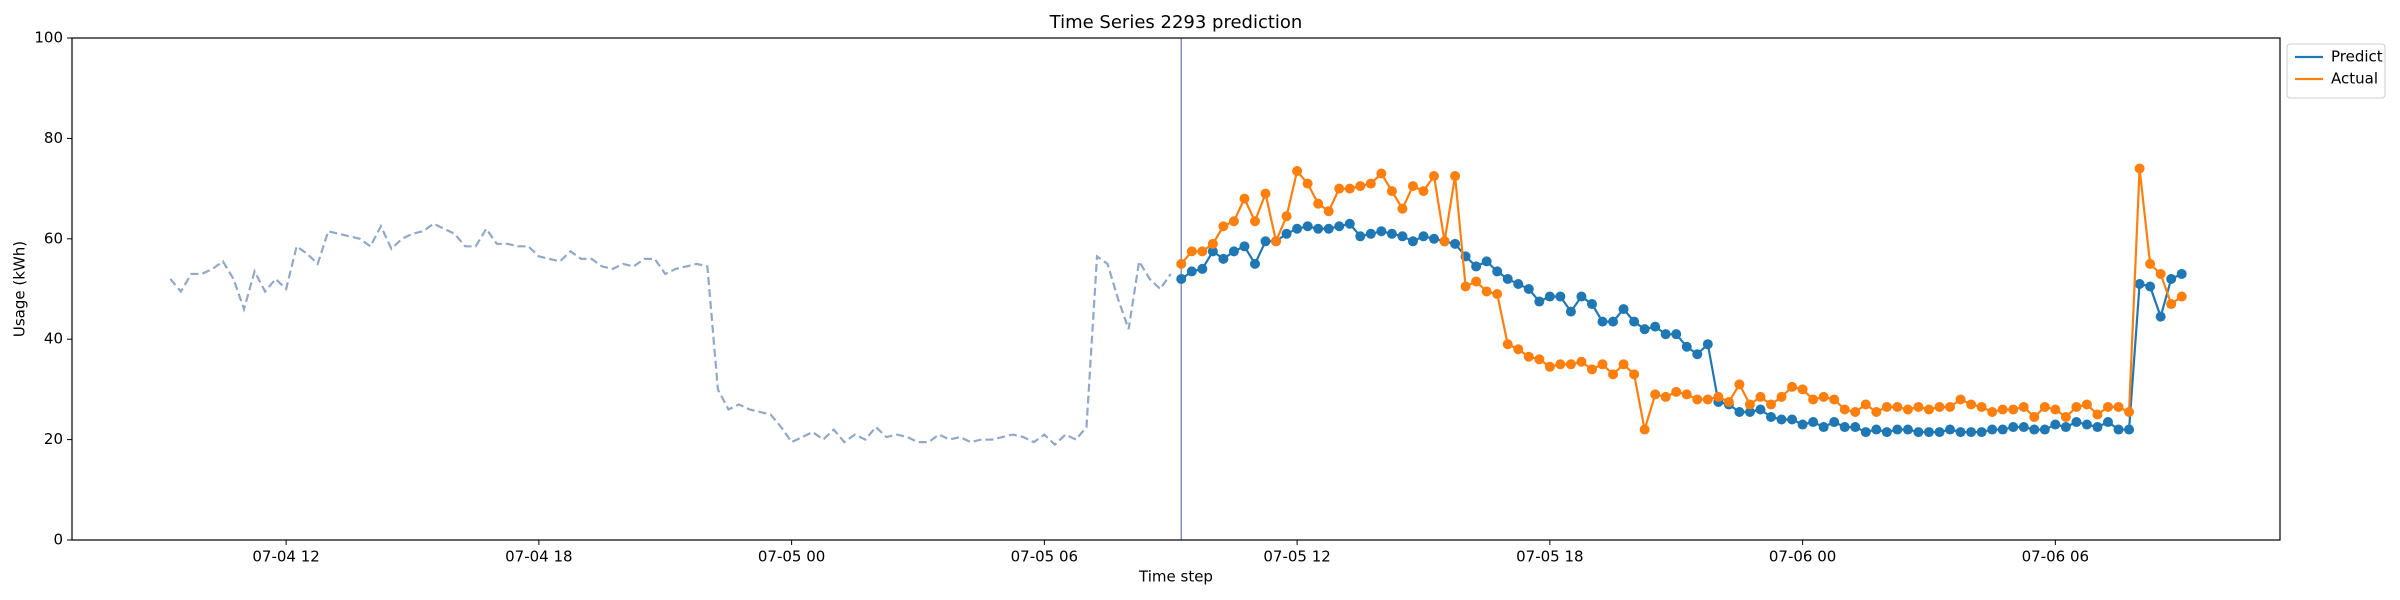 The height and width of the screenshot is (600, 2400). I want to click on x-tick-label: 07-06 06, so click(2055, 557).